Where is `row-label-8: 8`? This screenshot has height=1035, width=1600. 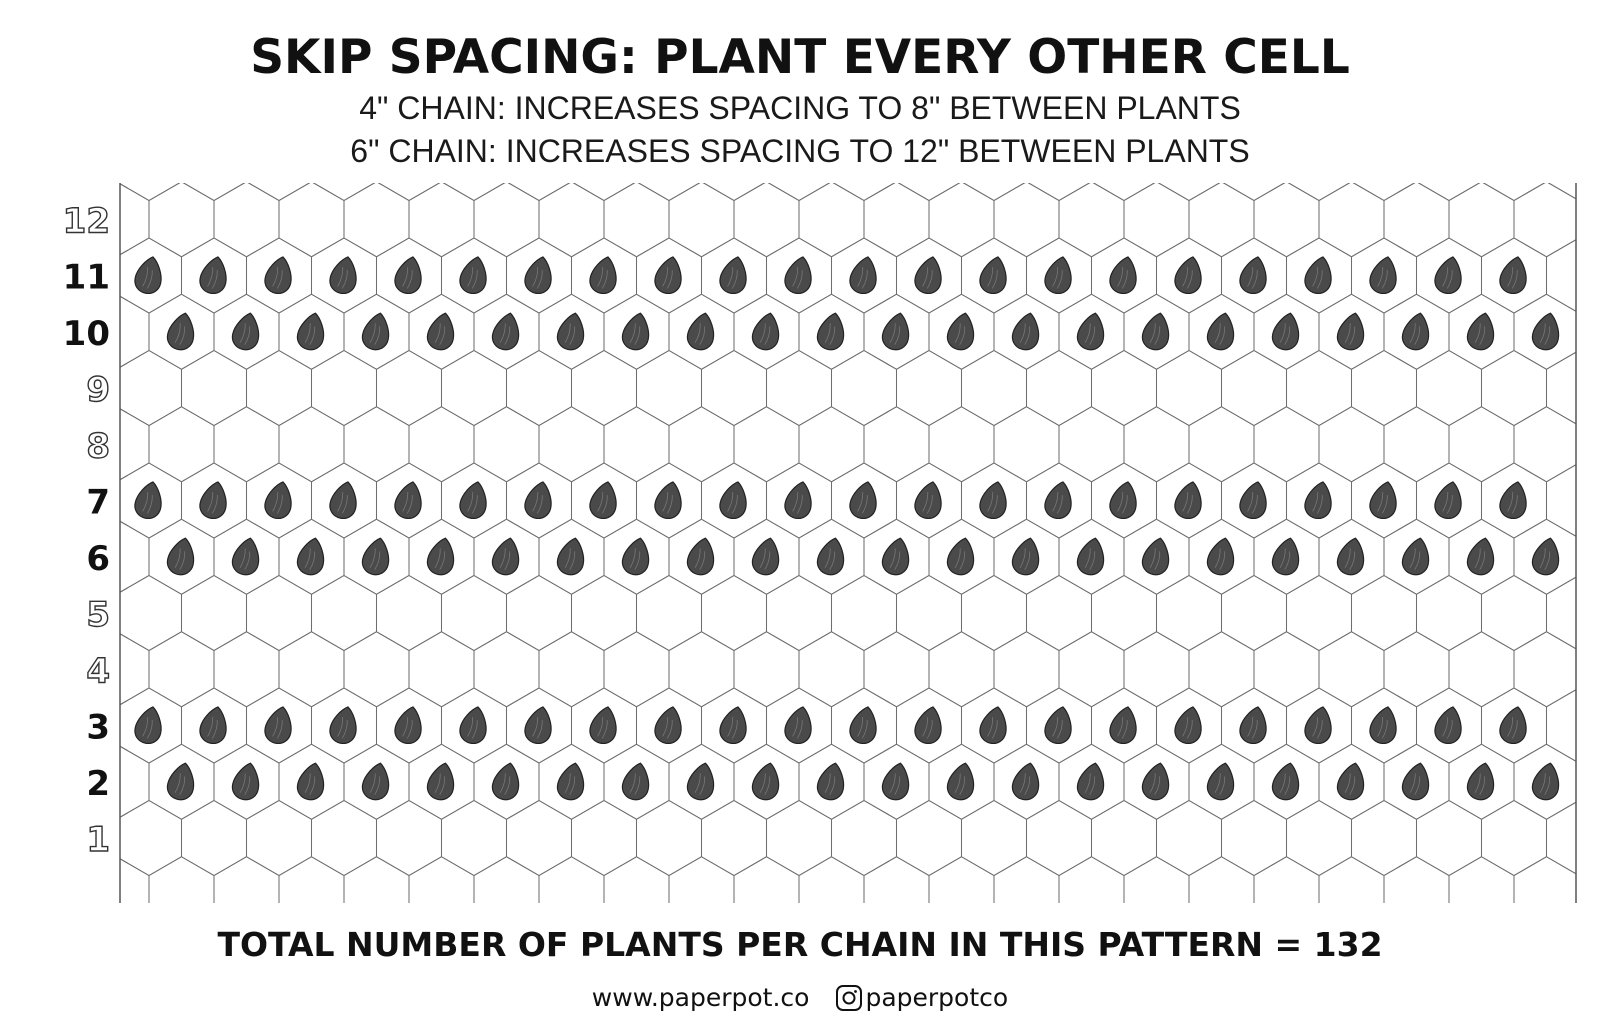 row-label-8: 8 is located at coordinates (98, 446).